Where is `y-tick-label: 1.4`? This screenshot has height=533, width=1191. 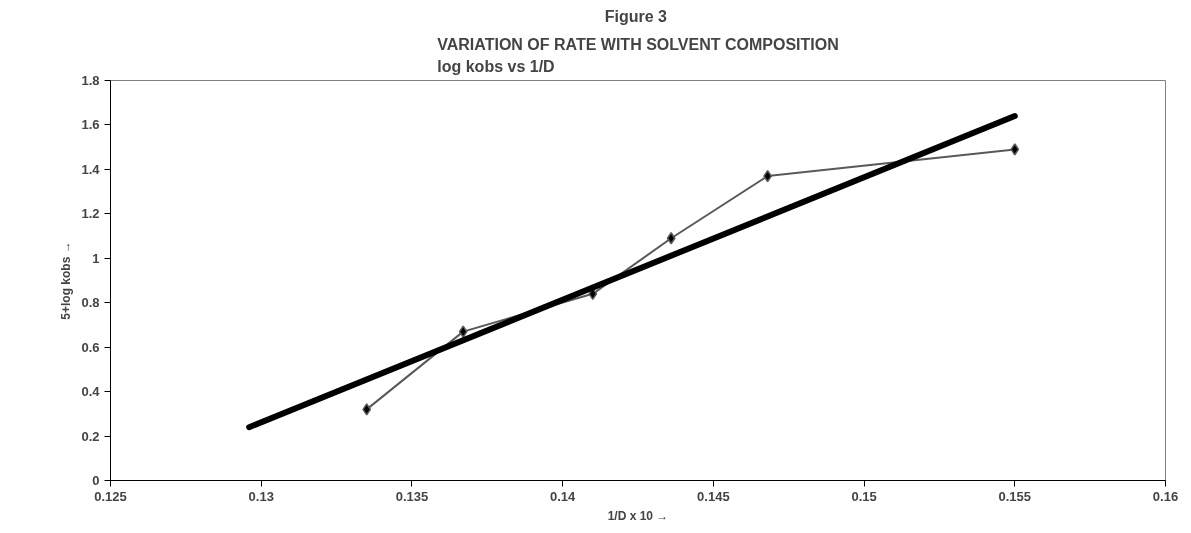 y-tick-label: 1.4 is located at coordinates (91, 169).